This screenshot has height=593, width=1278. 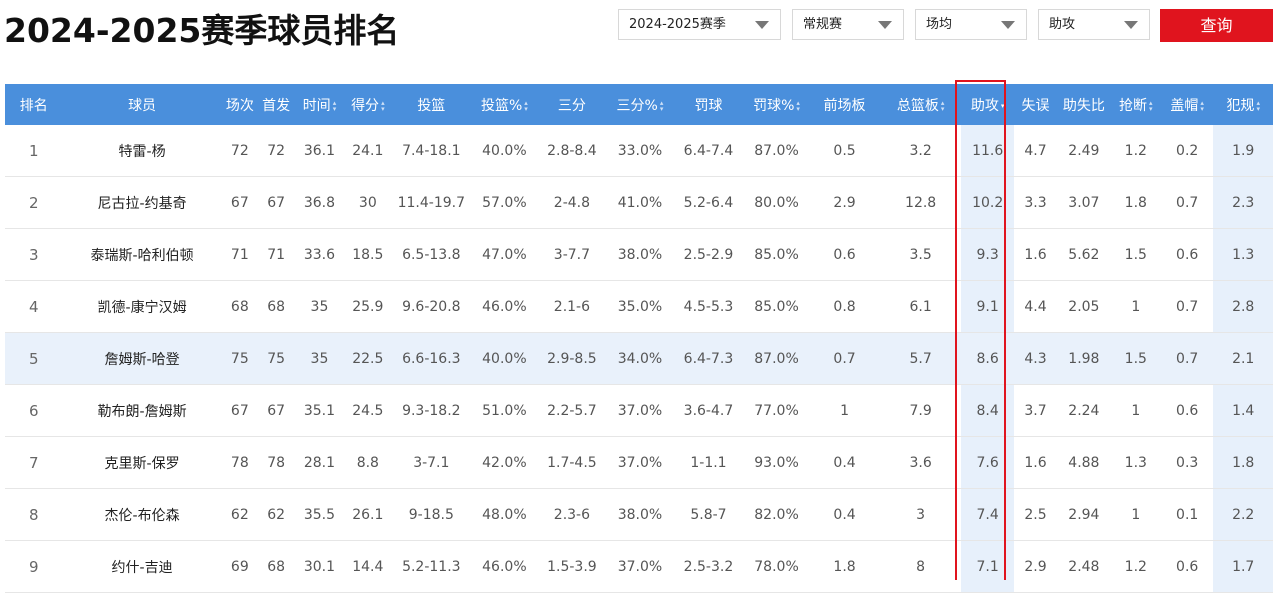 I want to click on column-header-label: 助失比, so click(x=1083, y=105).